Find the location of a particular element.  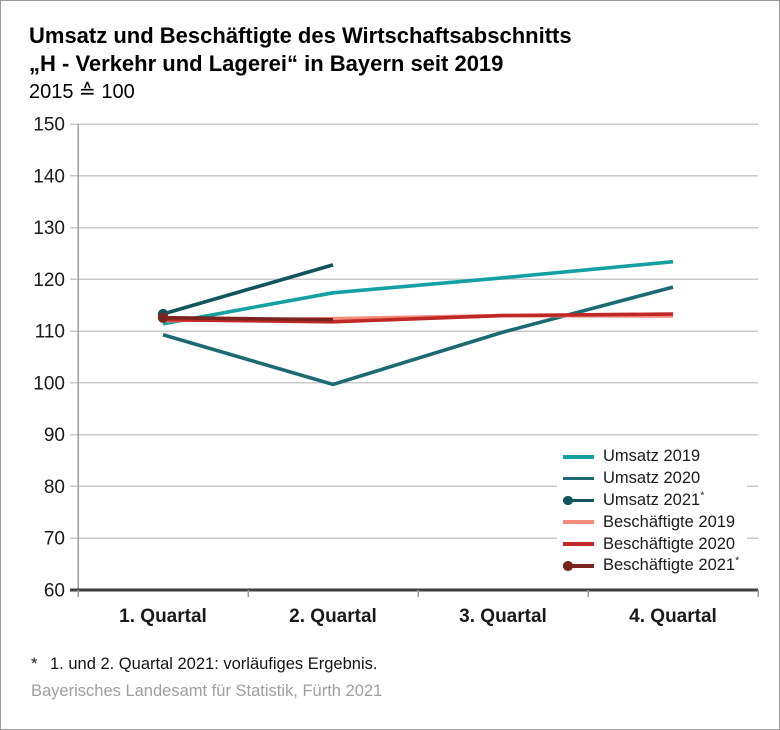

x-tick-label: 2. Quartal is located at coordinates (333, 616).